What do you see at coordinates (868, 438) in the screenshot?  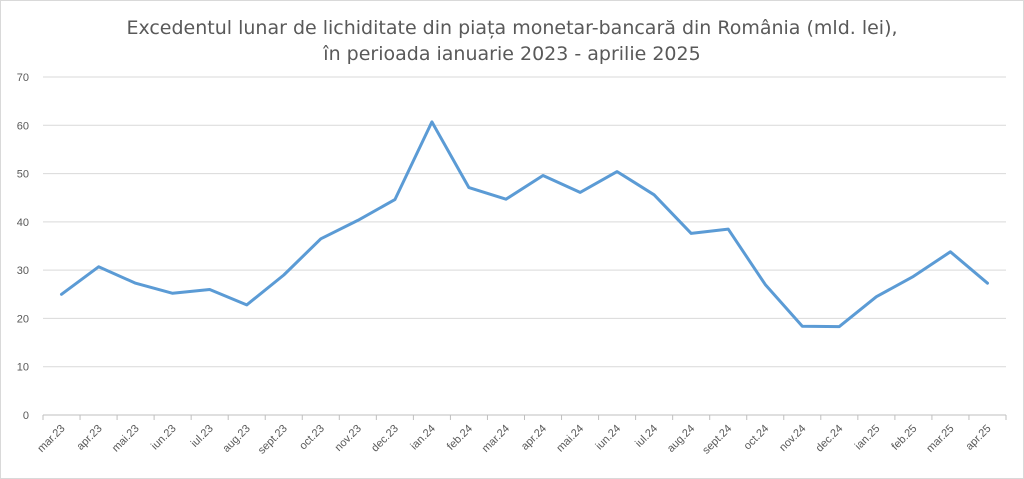 I see `x-tick-label: ian.25` at bounding box center [868, 438].